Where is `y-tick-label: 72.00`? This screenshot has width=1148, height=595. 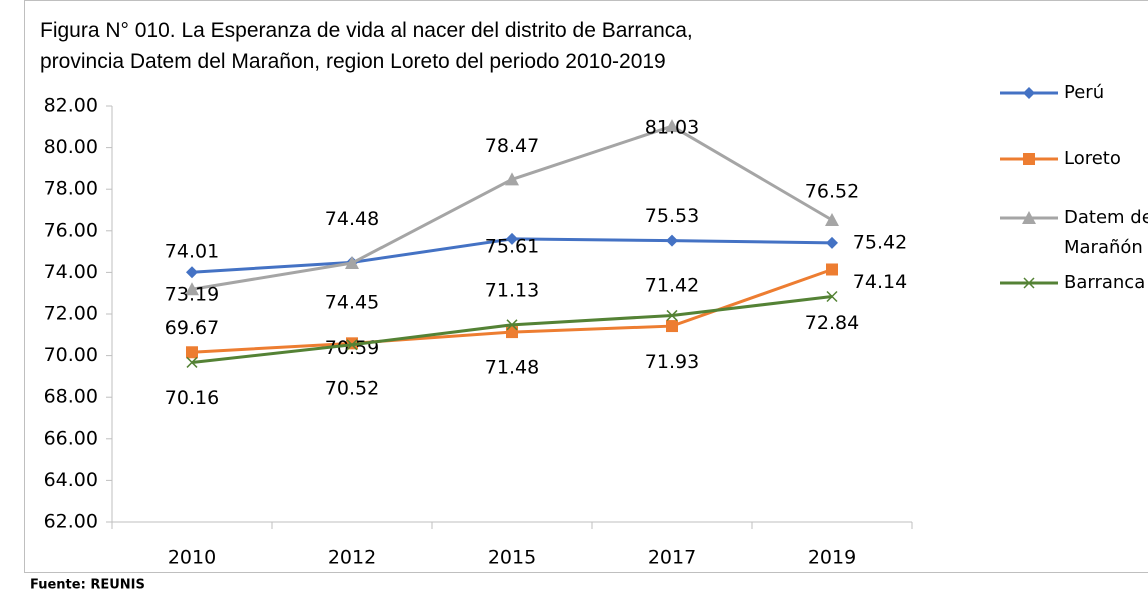
y-tick-label: 72.00 is located at coordinates (71, 314).